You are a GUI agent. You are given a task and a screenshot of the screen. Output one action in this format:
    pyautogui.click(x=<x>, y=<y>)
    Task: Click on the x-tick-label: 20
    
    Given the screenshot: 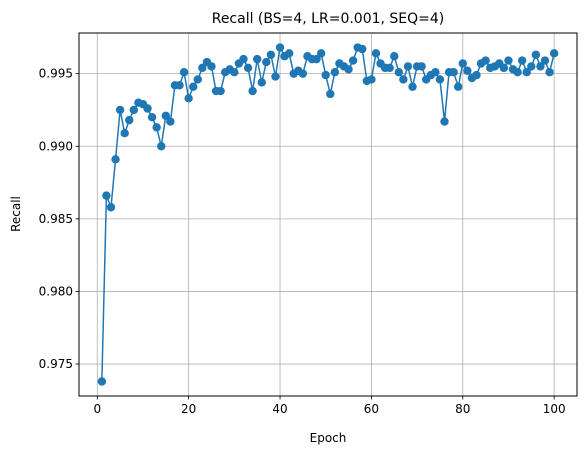 What is the action you would take?
    pyautogui.click(x=188, y=409)
    